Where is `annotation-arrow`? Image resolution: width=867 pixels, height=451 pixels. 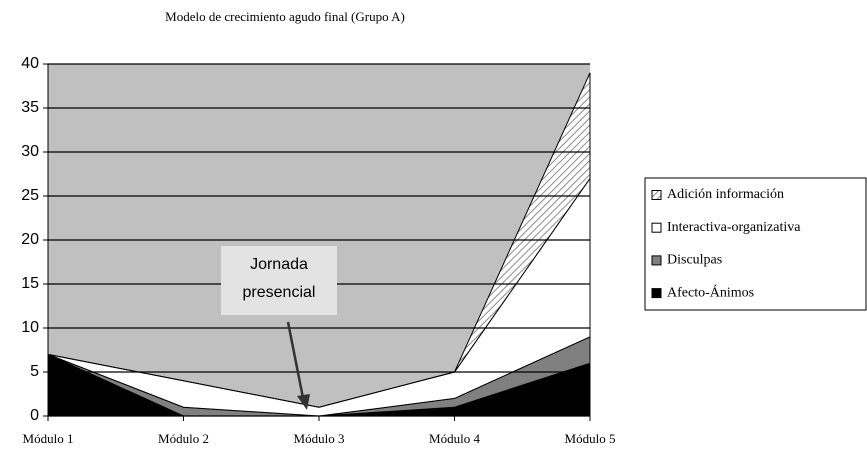
annotation-arrow is located at coordinates (295, 360).